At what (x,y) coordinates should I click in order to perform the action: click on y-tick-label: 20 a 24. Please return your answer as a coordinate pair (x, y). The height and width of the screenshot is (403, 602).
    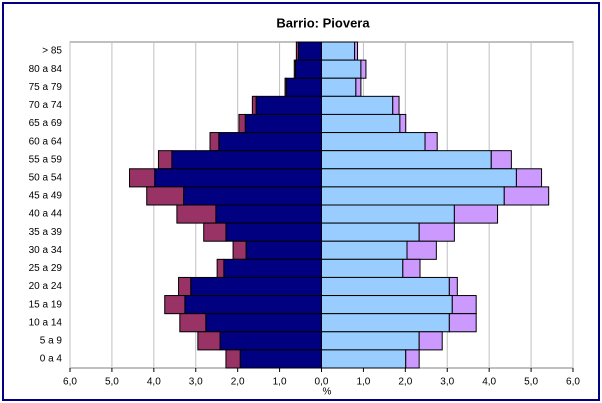
    Looking at the image, I should click on (46, 286).